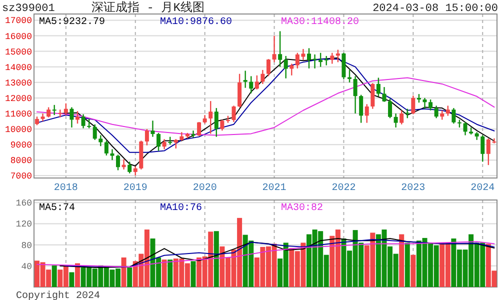 This screenshot has width=500, height=300. Describe the element at coordinates (320, 22) in the screenshot. I see `text: MA30:11408.20` at that location.